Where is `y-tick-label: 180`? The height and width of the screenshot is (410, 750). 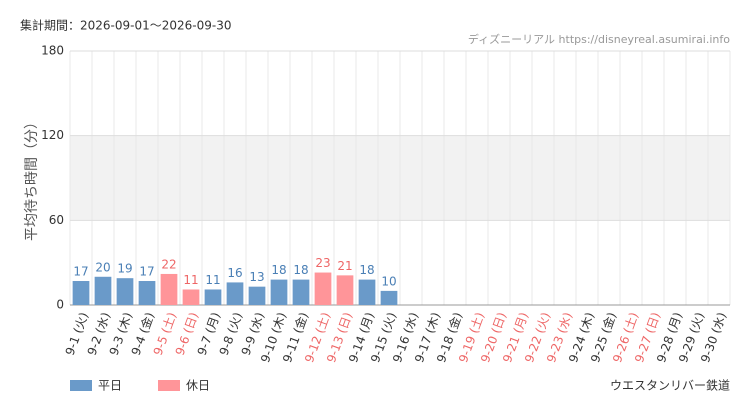
y-tick-label: 180 is located at coordinates (52, 51).